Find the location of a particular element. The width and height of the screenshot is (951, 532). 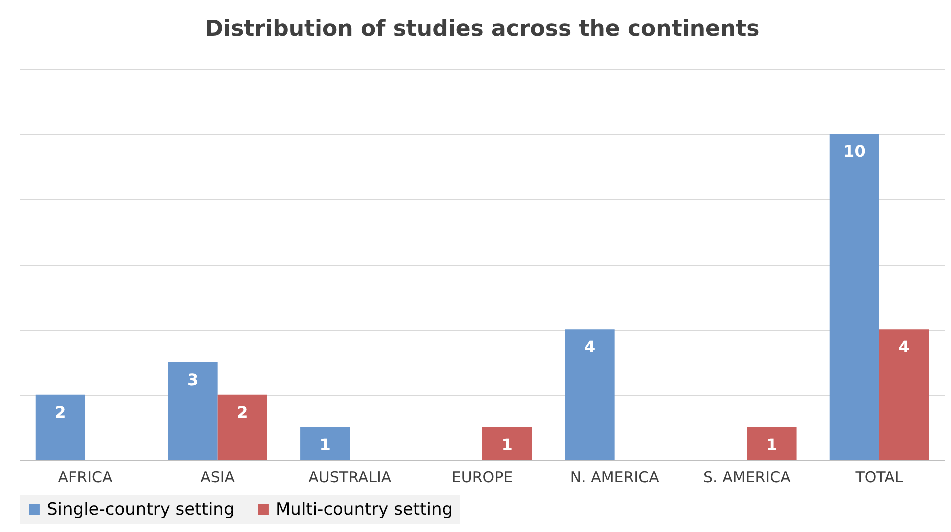

data-label: 10 is located at coordinates (855, 152).